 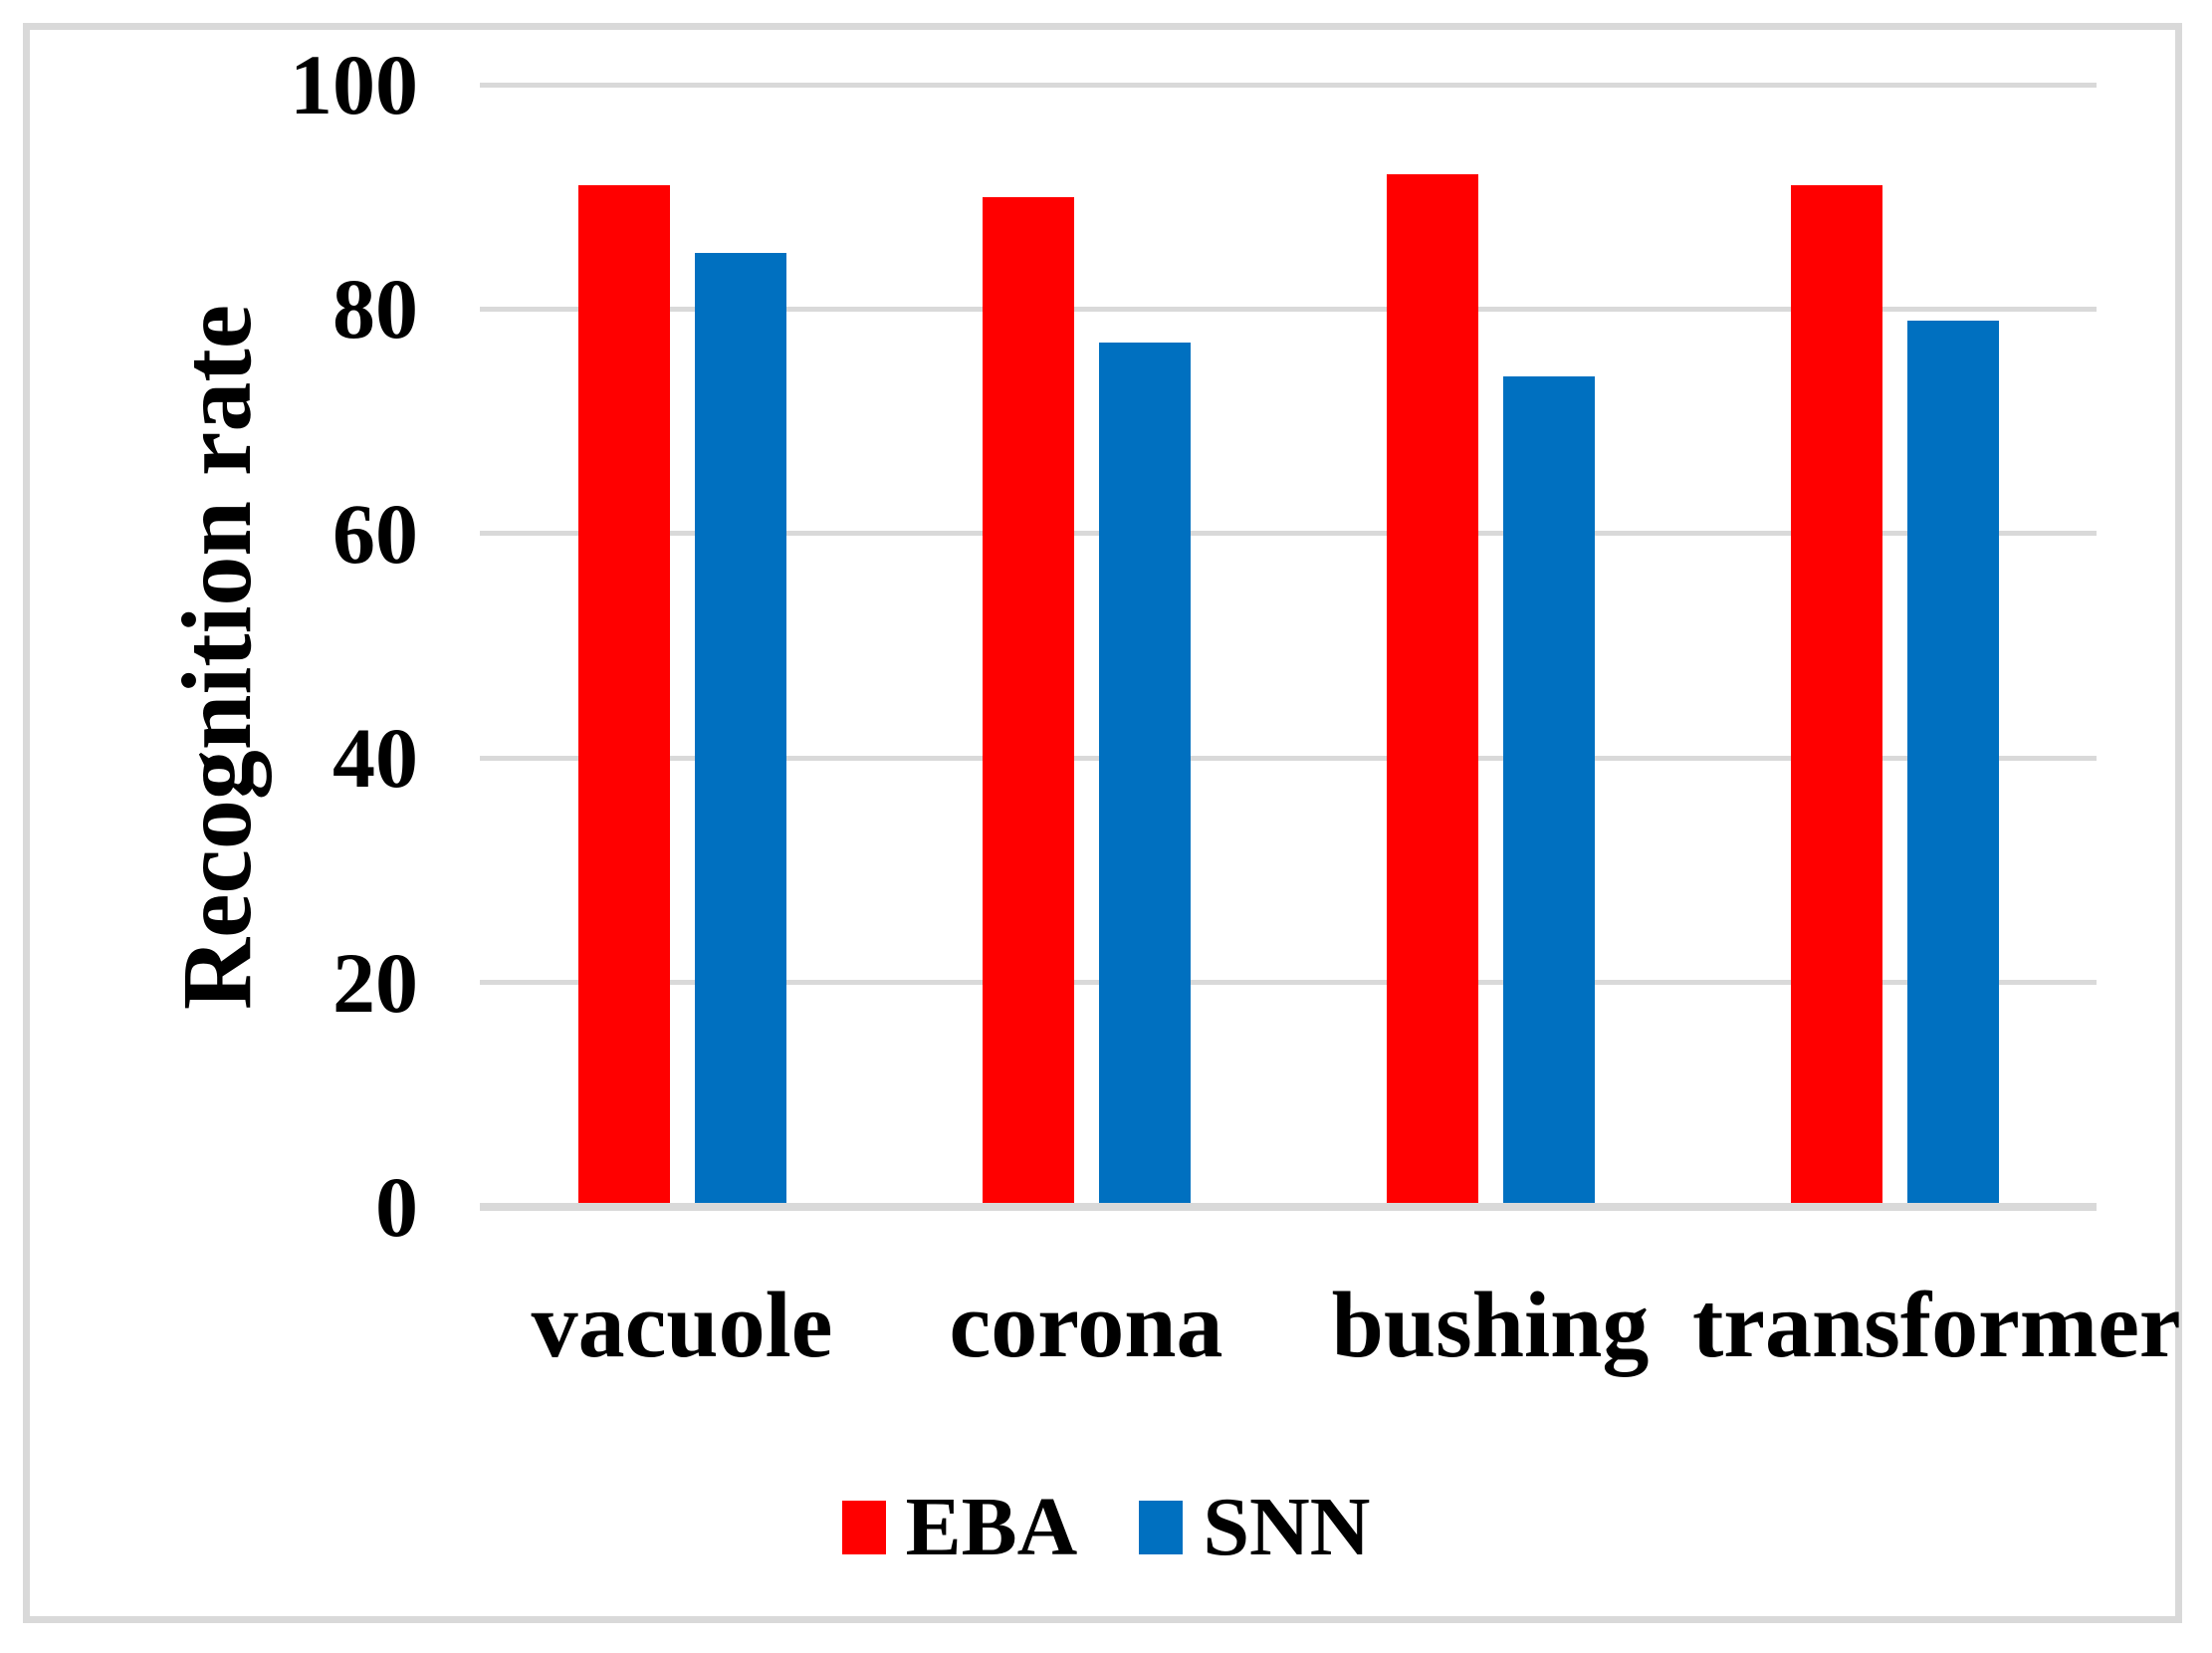 I want to click on y-tick-label-20: 20, so click(x=375, y=983).